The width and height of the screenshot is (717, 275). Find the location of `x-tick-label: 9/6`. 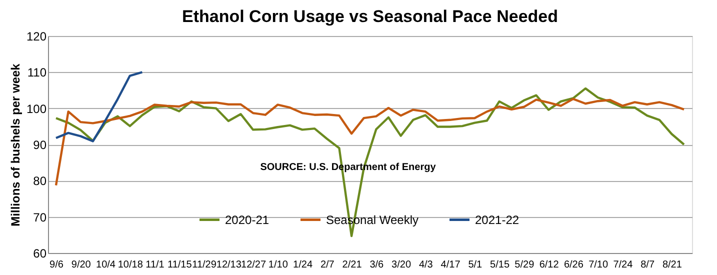

x-tick-label: 9/6 is located at coordinates (57, 265).